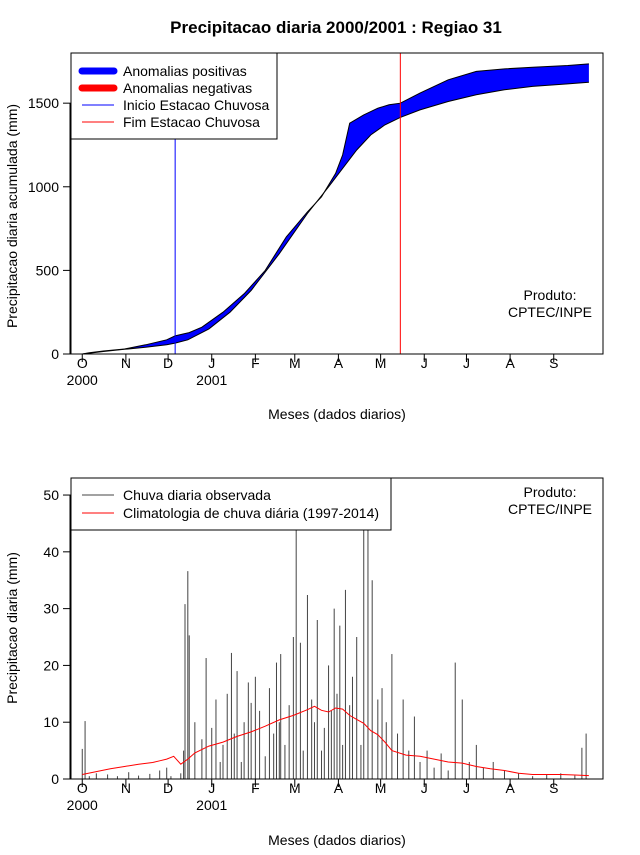  Describe the element at coordinates (196, 105) in the screenshot. I see `legend-label-onset: Inicio Estacao Chuvosa` at that location.